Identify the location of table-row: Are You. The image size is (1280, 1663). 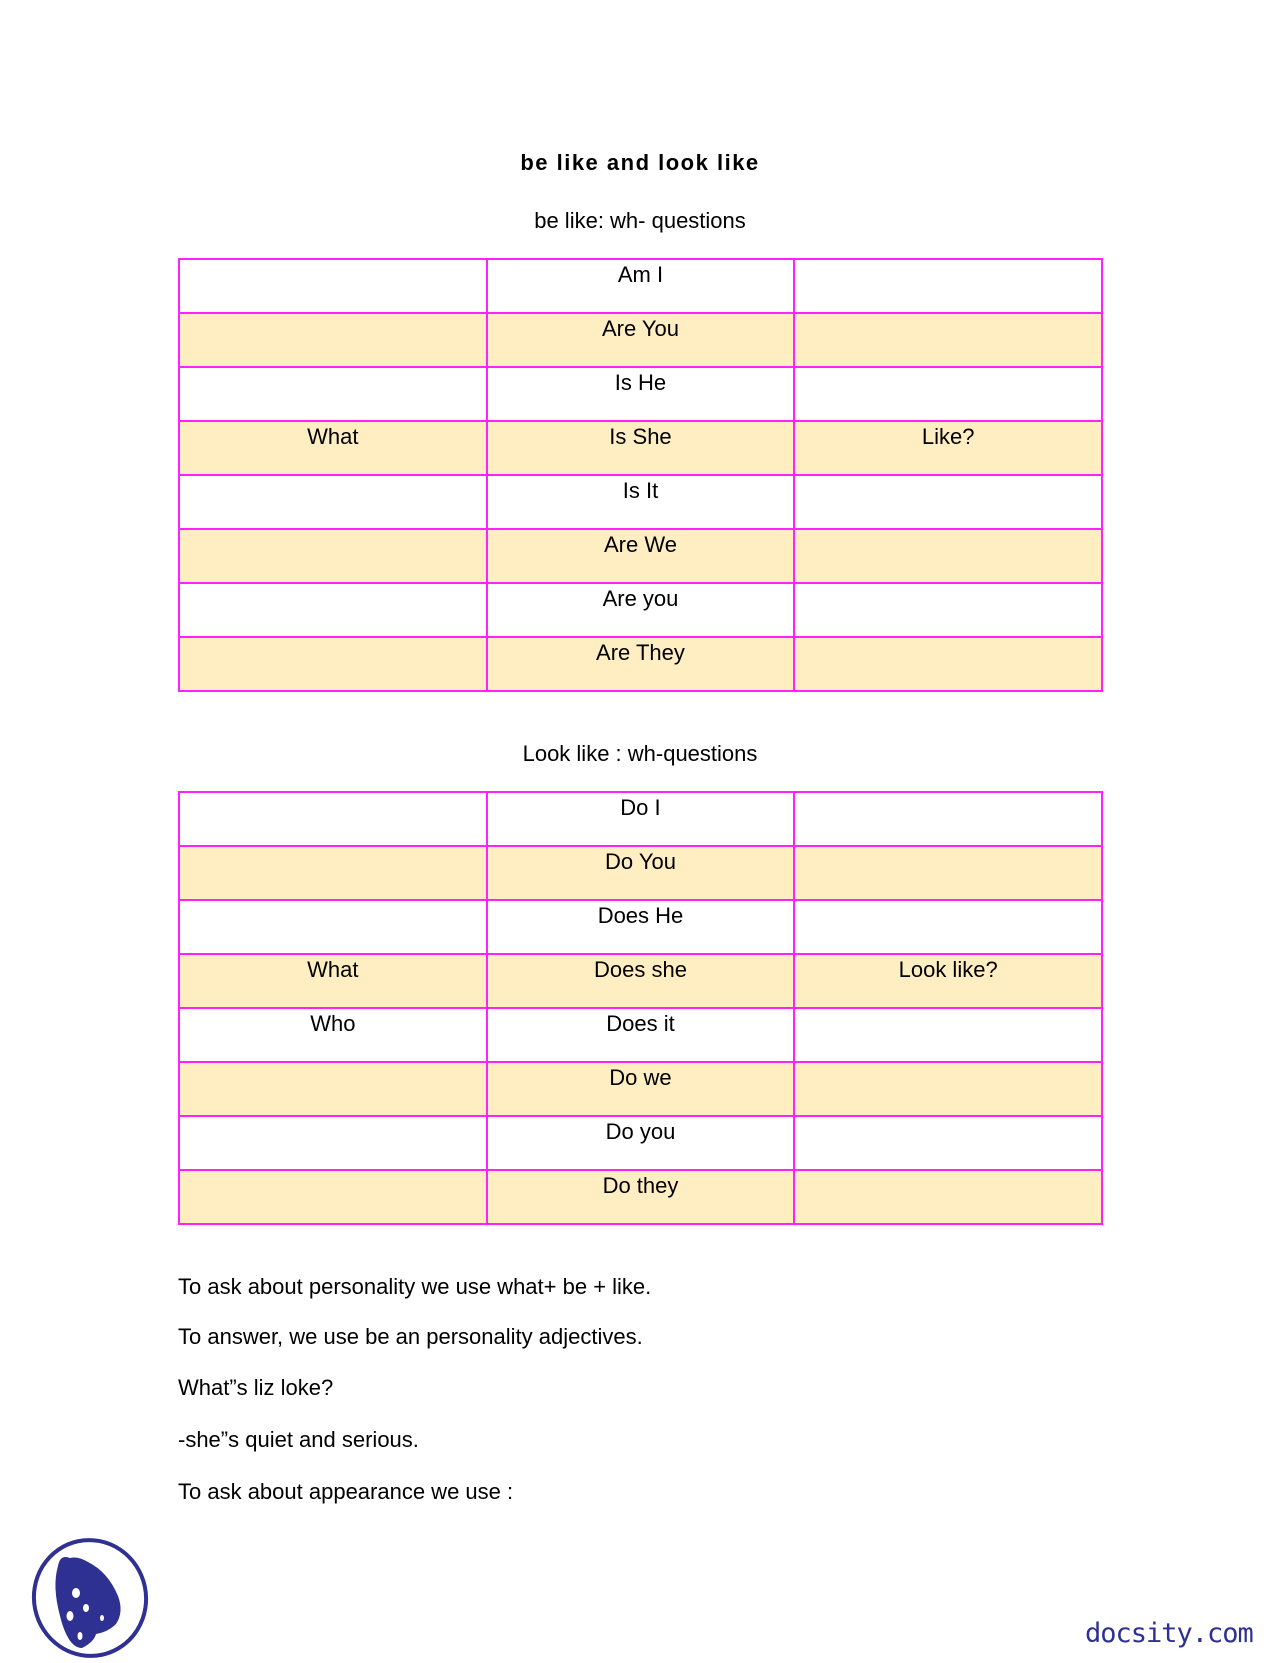
(640, 340).